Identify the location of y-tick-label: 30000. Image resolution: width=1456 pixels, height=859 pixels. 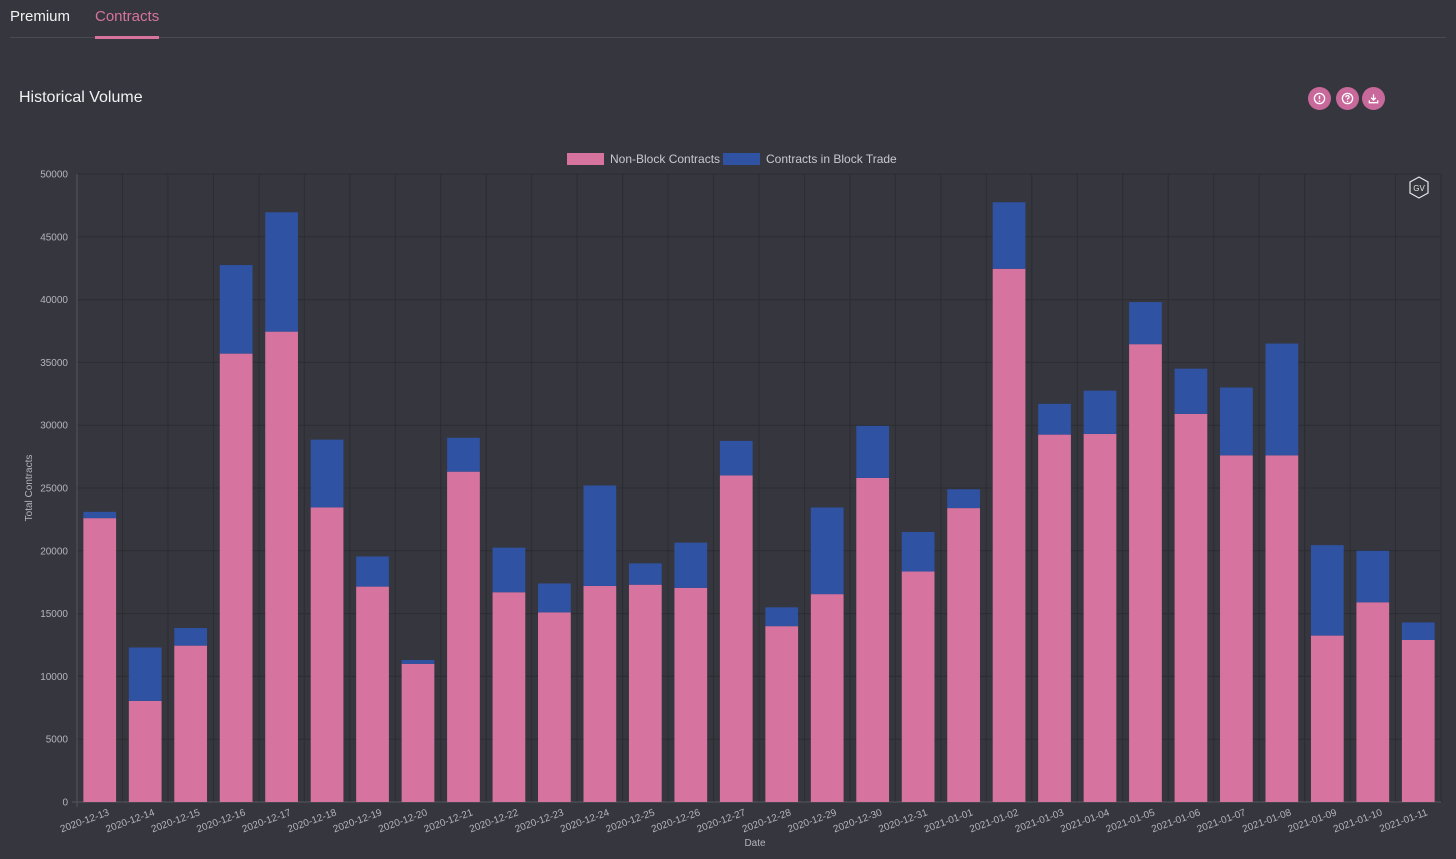
(54, 426).